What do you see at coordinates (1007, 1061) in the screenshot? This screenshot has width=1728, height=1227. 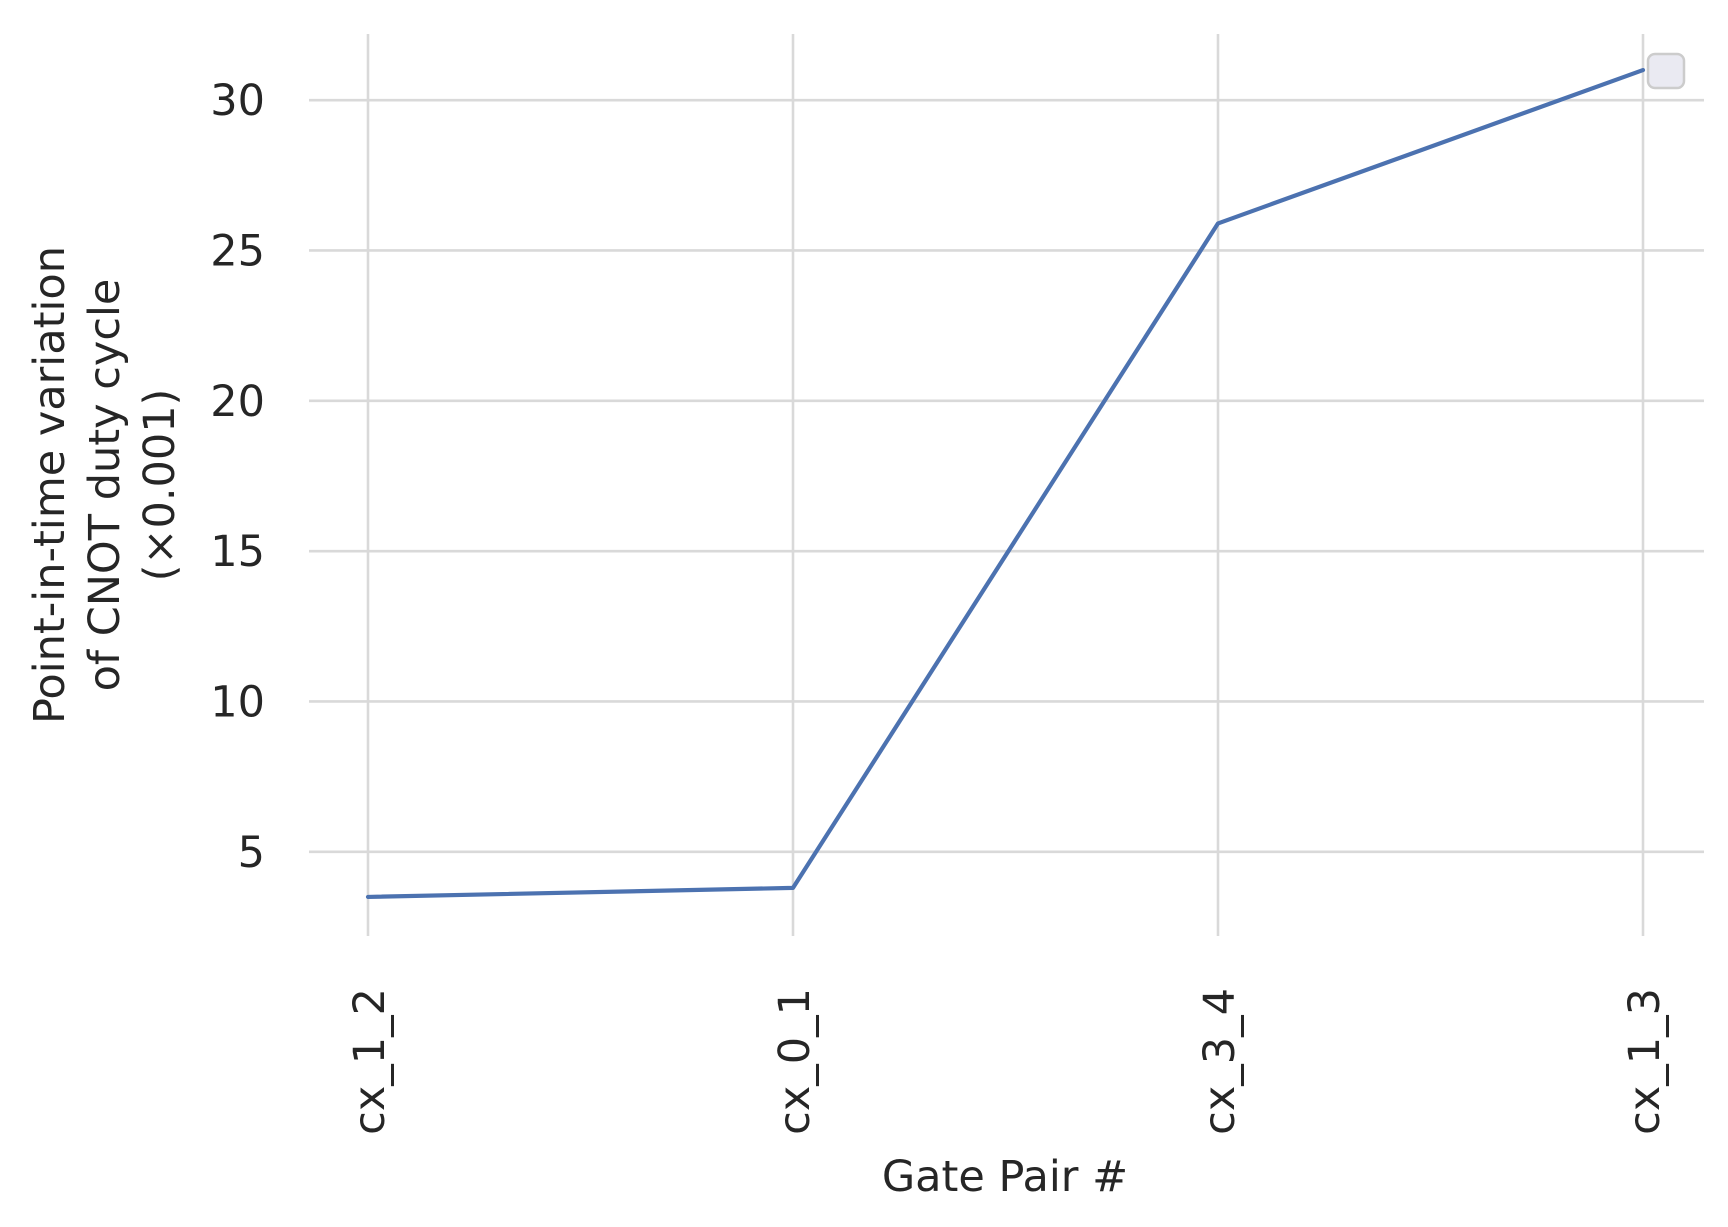 I see `x-tick-labels: cx_1_2 cx_0_1 cx_3_4 cx_1_3` at bounding box center [1007, 1061].